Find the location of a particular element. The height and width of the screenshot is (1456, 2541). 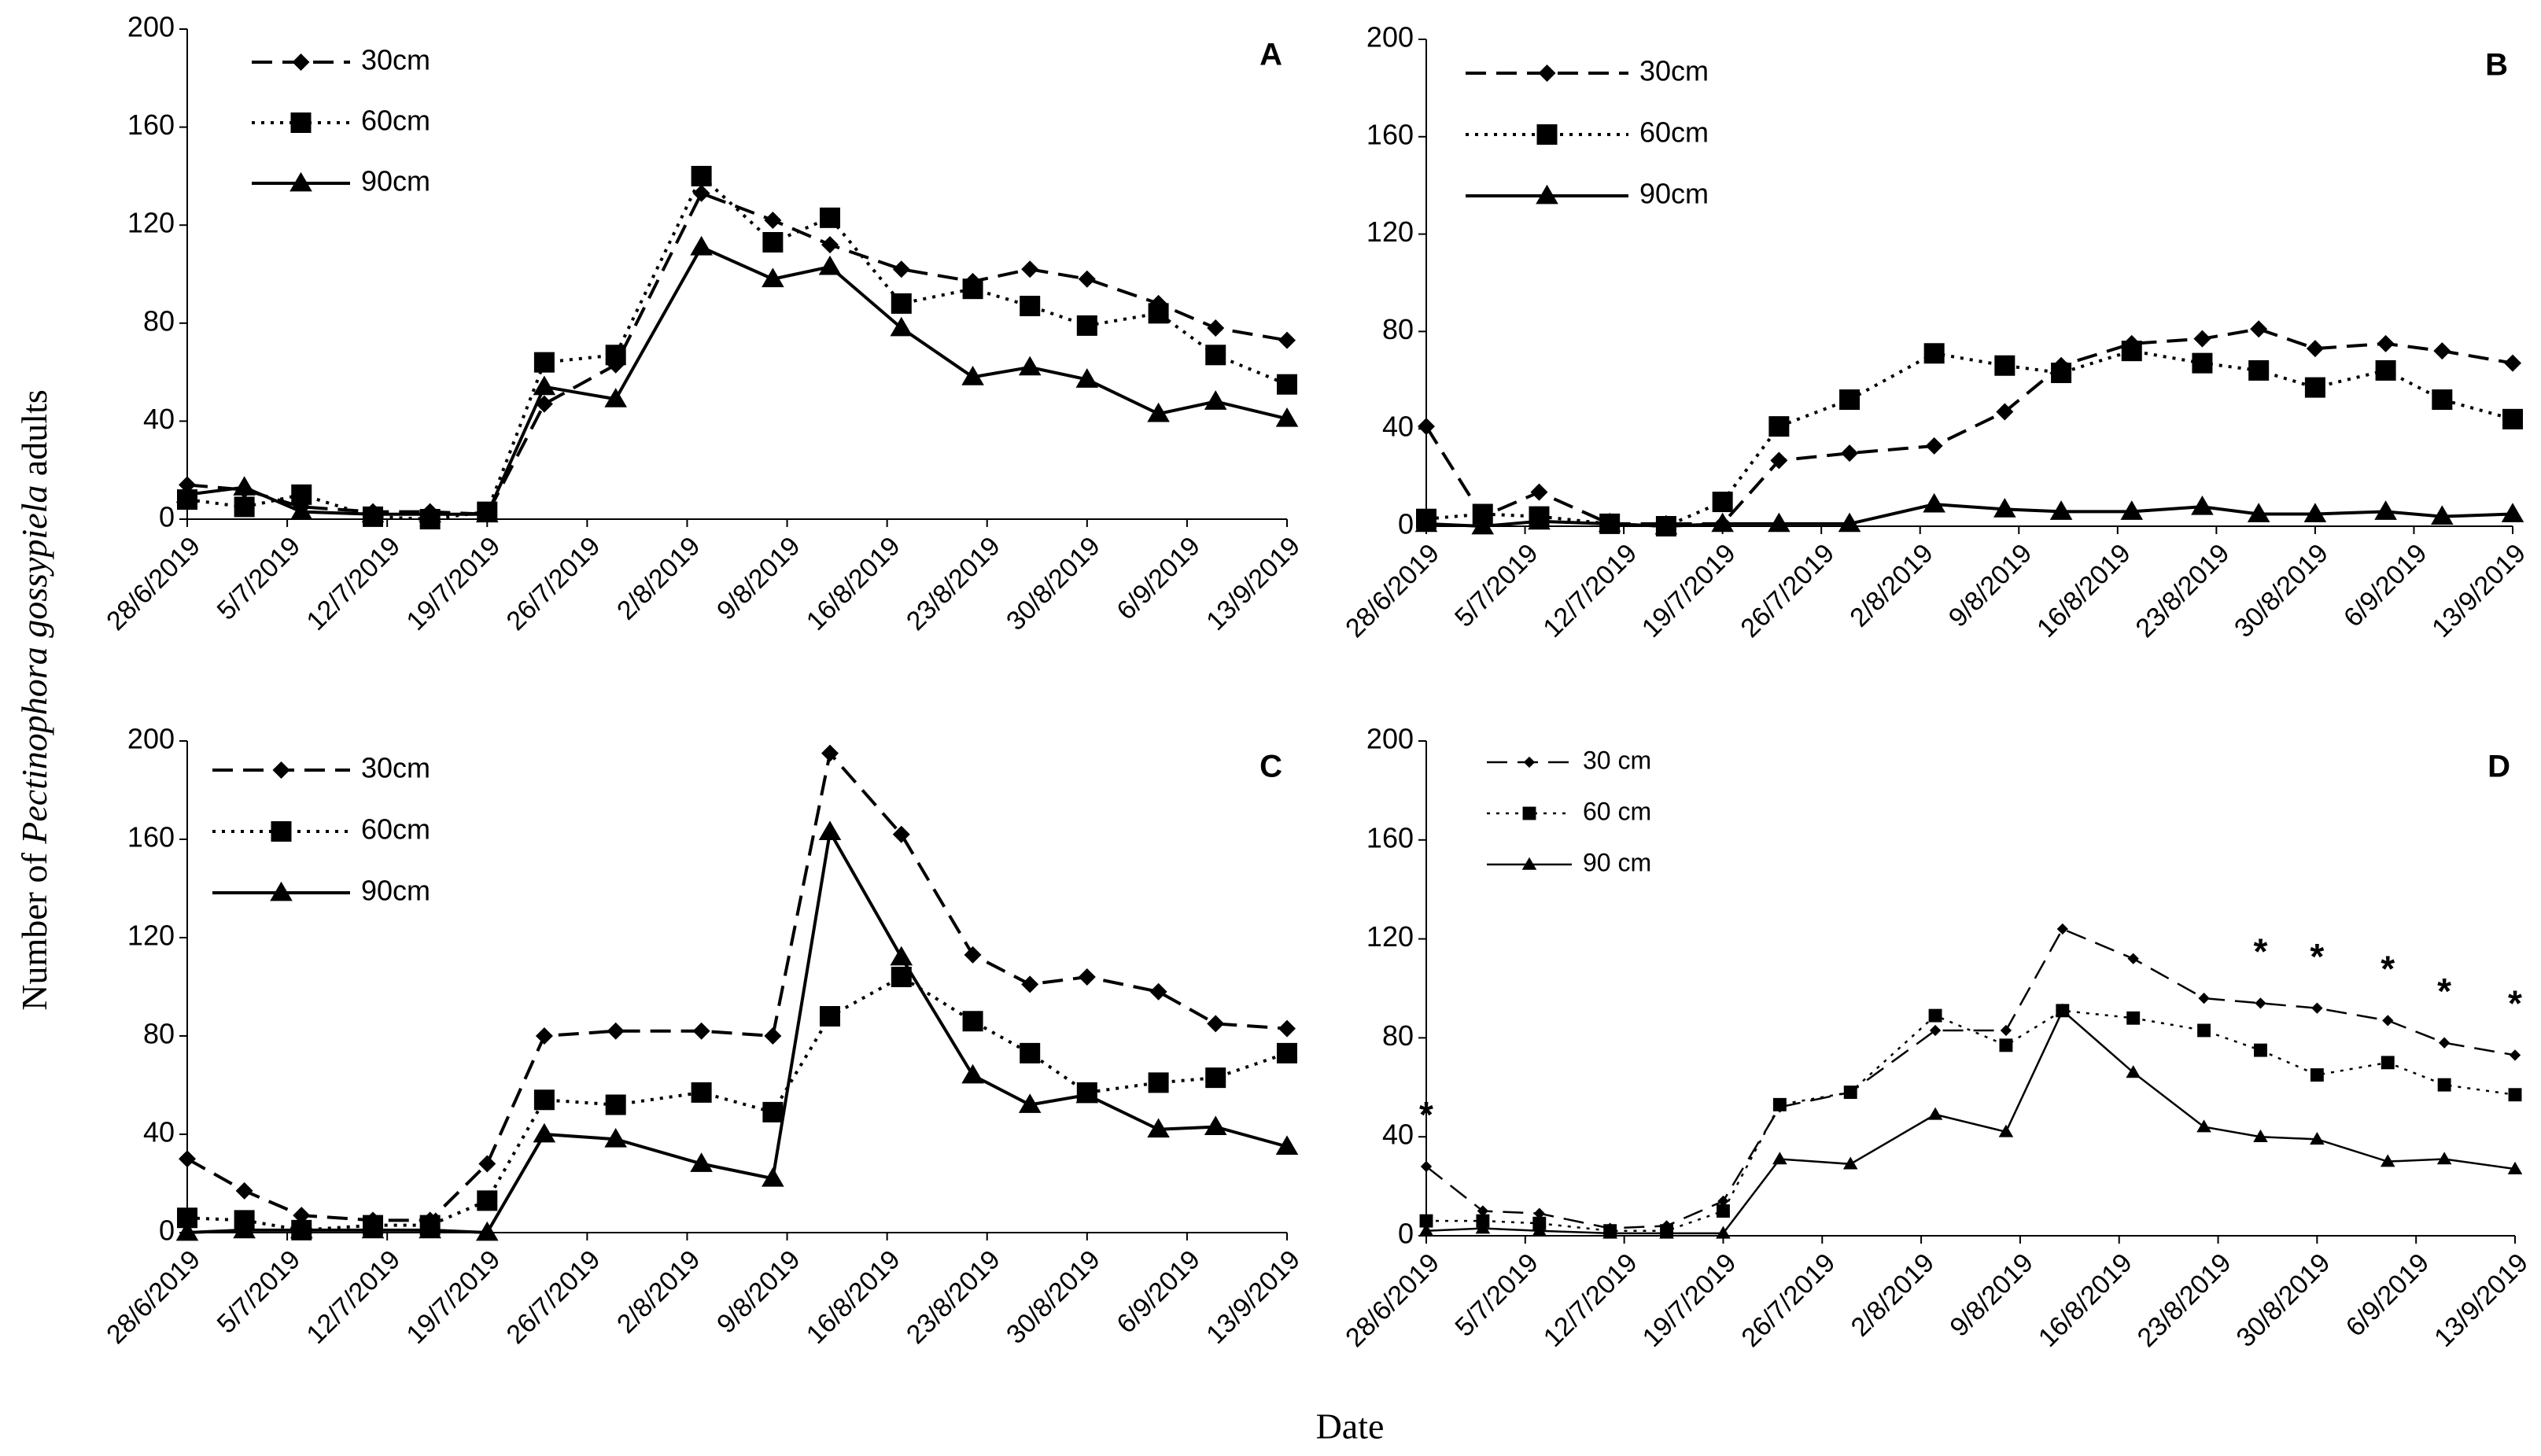

legend-label: 90cm is located at coordinates (1674, 194).